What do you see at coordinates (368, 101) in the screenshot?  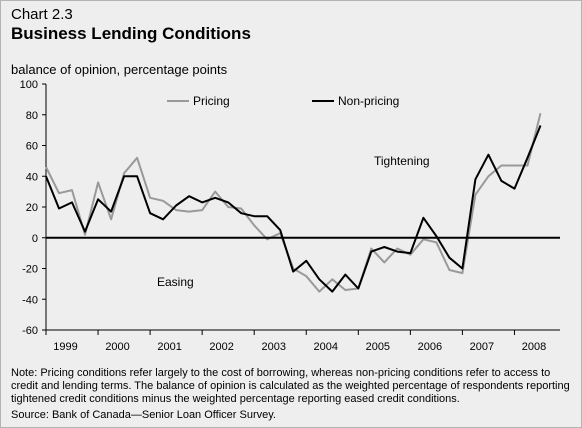 I see `legend-label-non-pricing: Non-pricing` at bounding box center [368, 101].